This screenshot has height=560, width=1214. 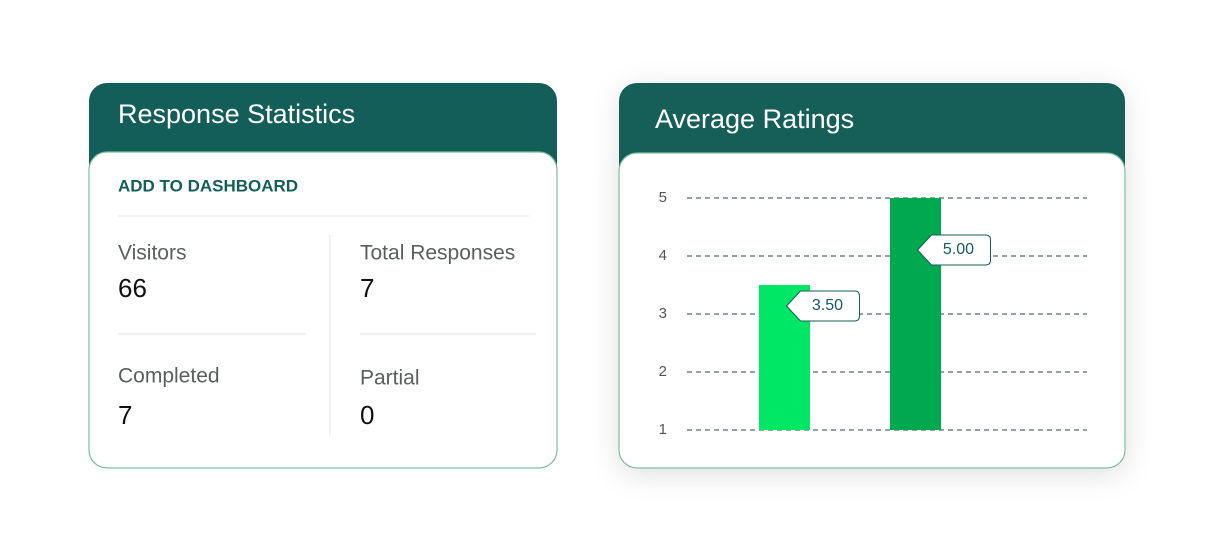 What do you see at coordinates (663, 197) in the screenshot?
I see `y-tick-label: 5` at bounding box center [663, 197].